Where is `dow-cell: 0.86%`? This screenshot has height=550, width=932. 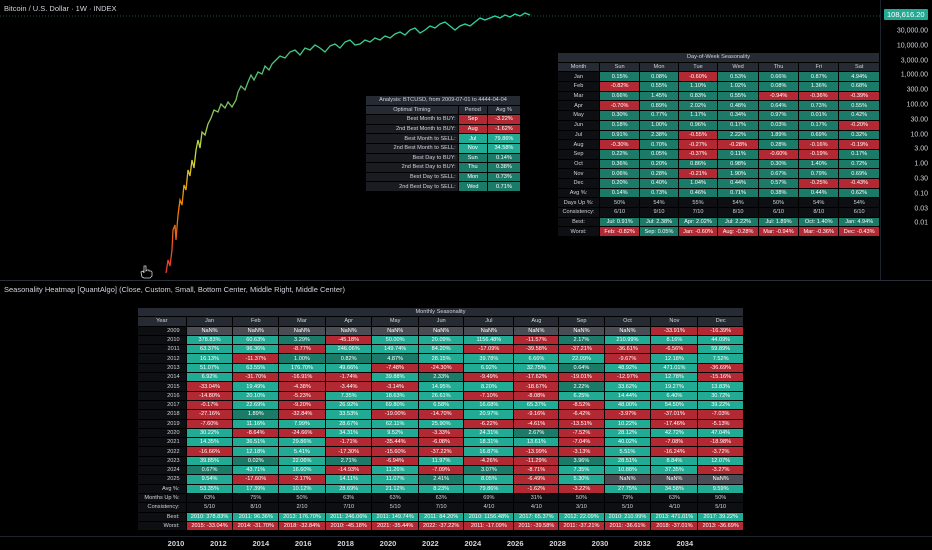
dow-cell: 0.86% is located at coordinates (698, 164).